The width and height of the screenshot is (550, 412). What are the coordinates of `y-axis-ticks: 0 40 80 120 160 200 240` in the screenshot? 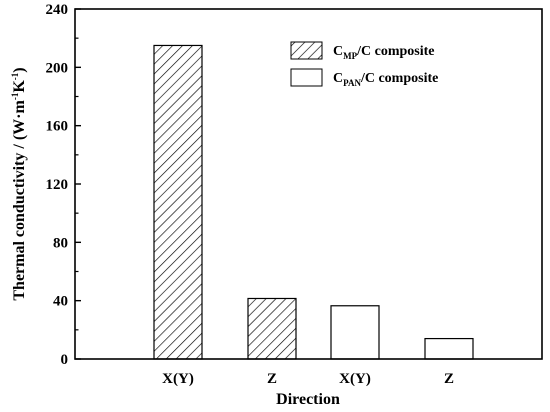 It's located at (63, 185).